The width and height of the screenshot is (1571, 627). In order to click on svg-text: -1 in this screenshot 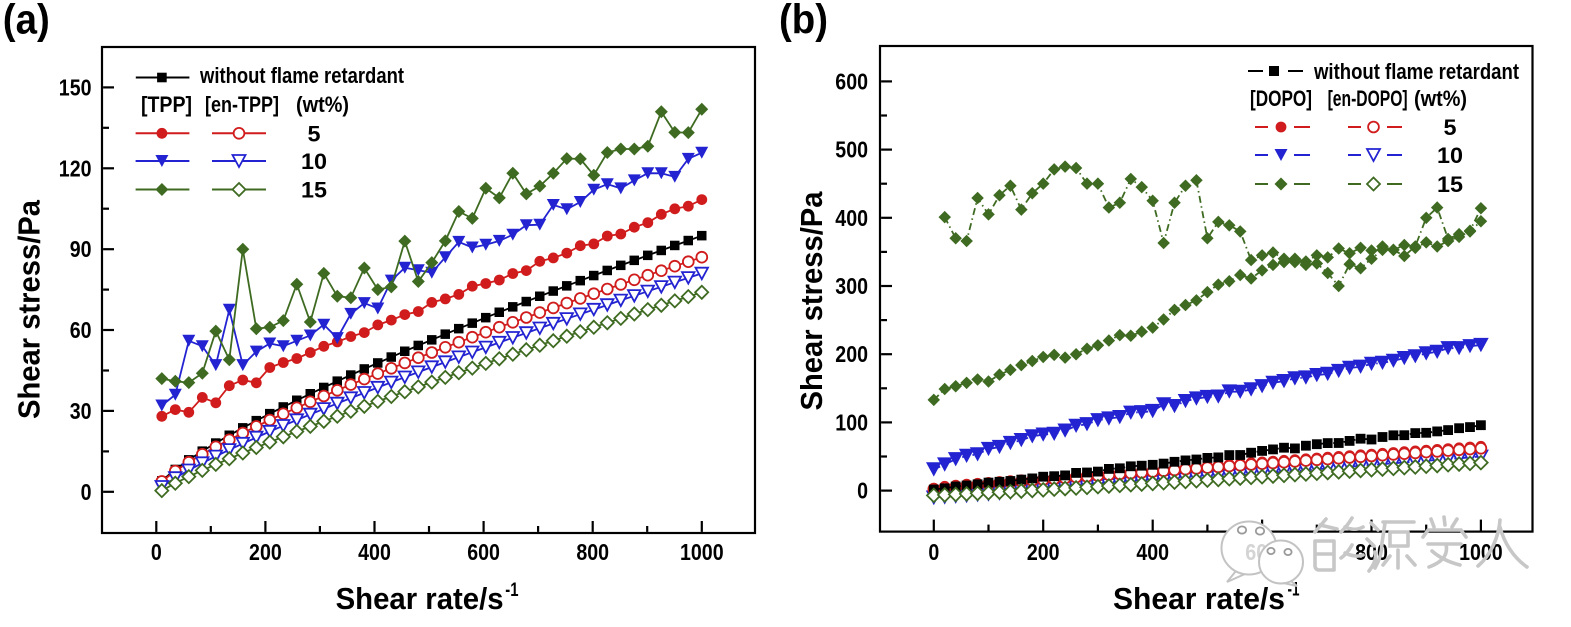, I will do `click(511, 590)`.